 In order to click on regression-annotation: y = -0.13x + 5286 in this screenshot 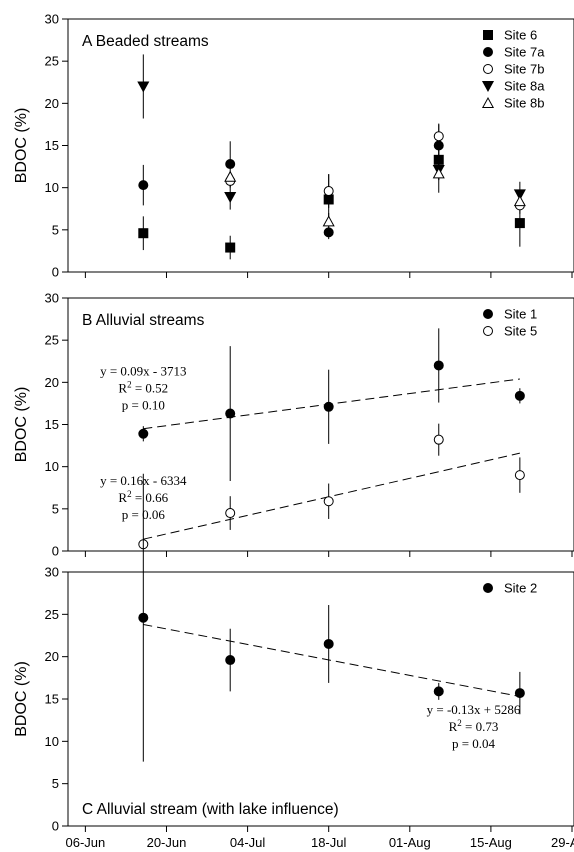, I will do `click(474, 709)`.